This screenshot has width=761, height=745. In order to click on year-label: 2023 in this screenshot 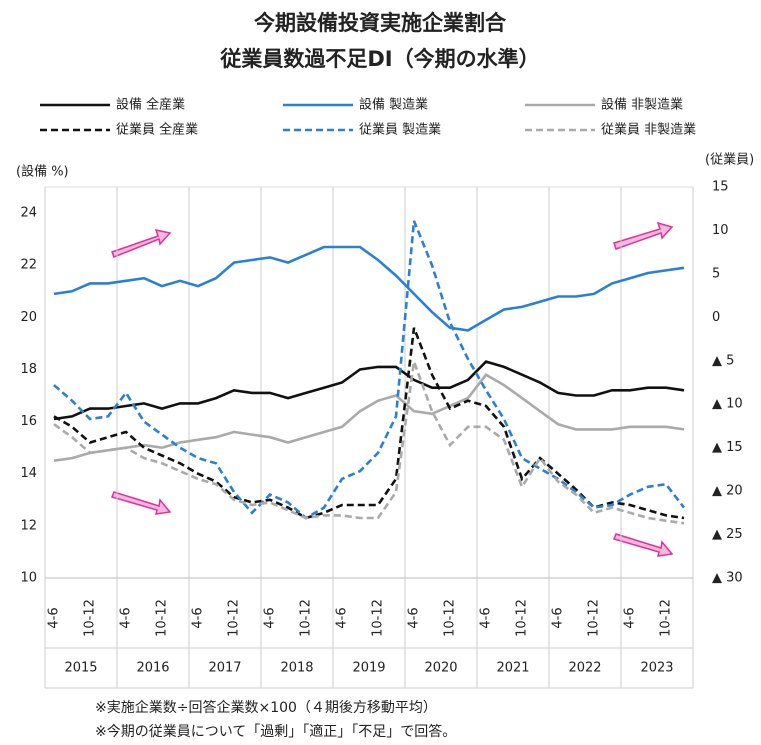, I will do `click(656, 668)`.